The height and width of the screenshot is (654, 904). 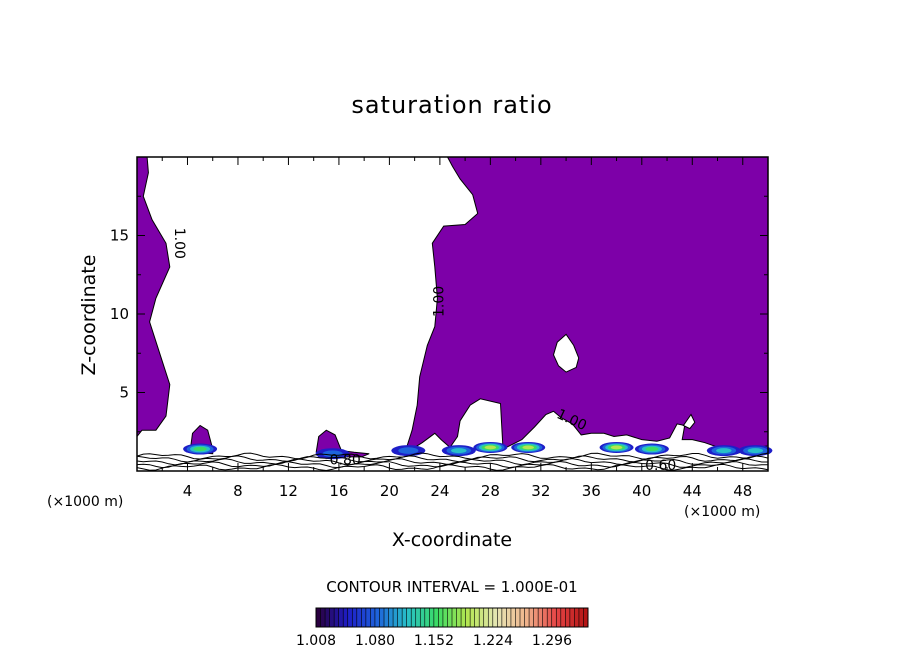 What do you see at coordinates (540, 491) in the screenshot?
I see `x-tick-label: 32` at bounding box center [540, 491].